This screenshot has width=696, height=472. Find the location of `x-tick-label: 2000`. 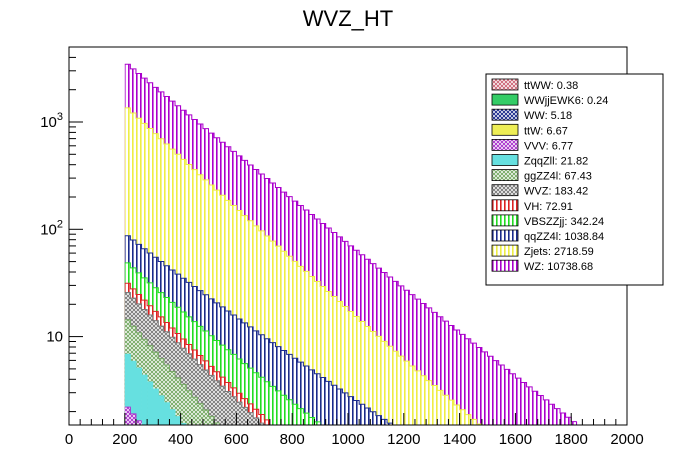

x-tick-label: 2000 is located at coordinates (626, 439).